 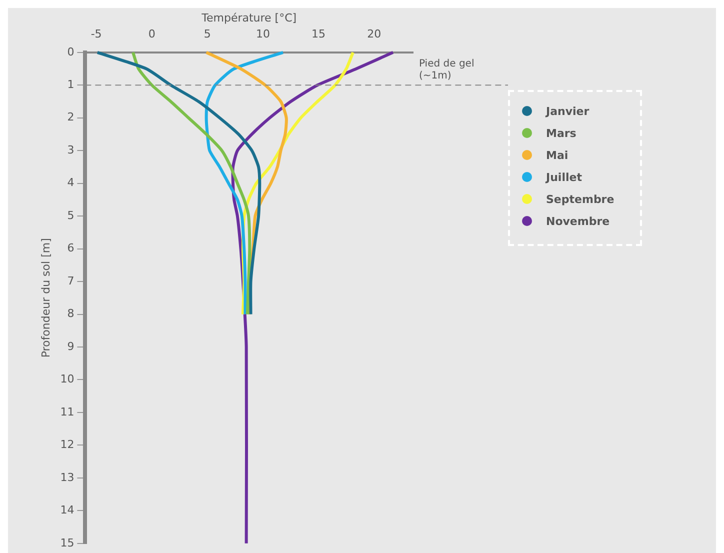 I want to click on ref-line-label: Pied de gel (~1m), so click(x=446, y=70).